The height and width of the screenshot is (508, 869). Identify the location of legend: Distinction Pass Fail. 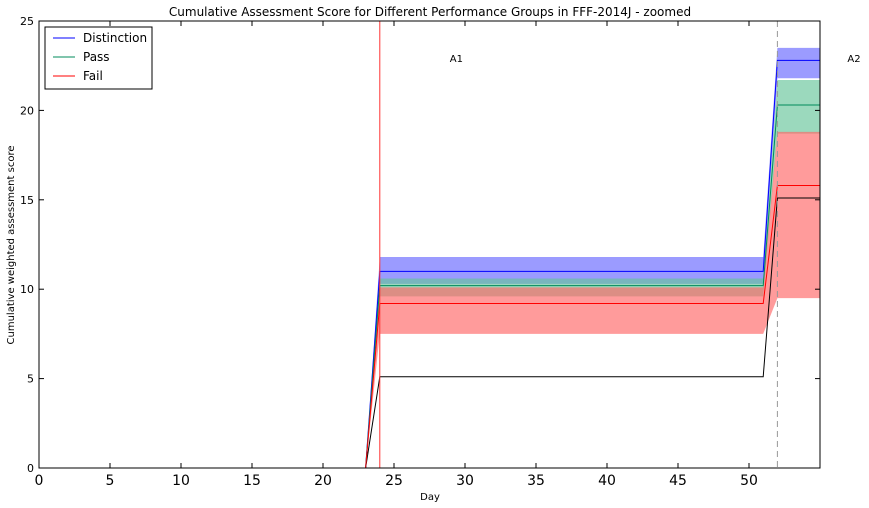
(98, 58).